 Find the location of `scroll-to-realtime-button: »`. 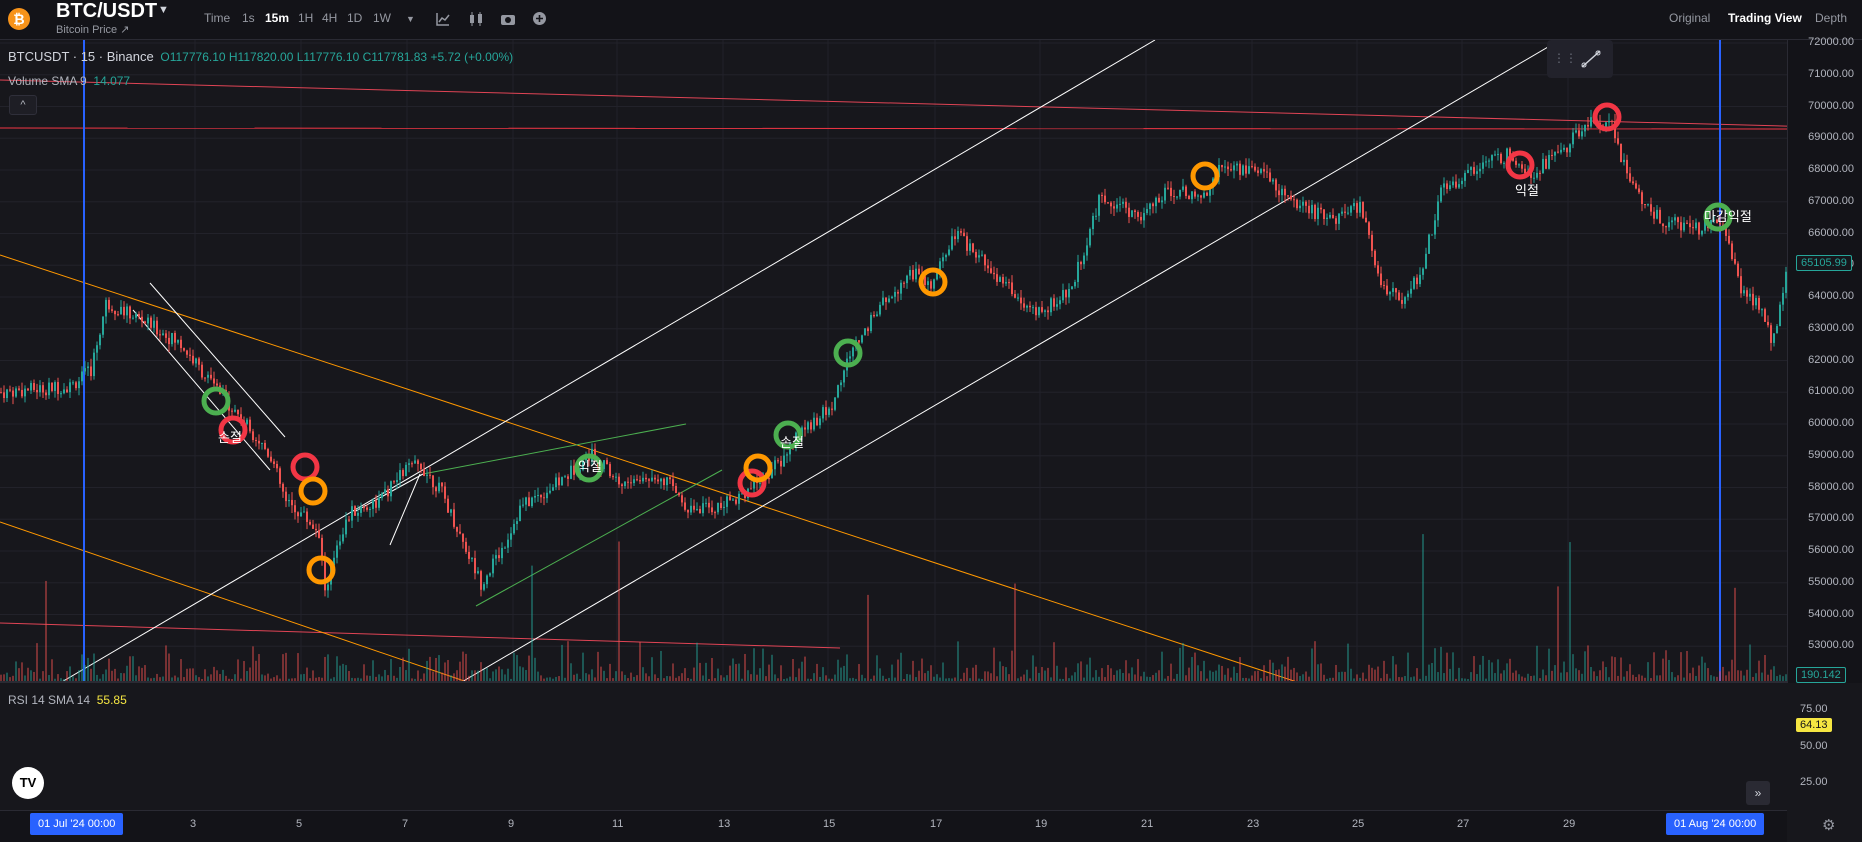

scroll-to-realtime-button: » is located at coordinates (1758, 793).